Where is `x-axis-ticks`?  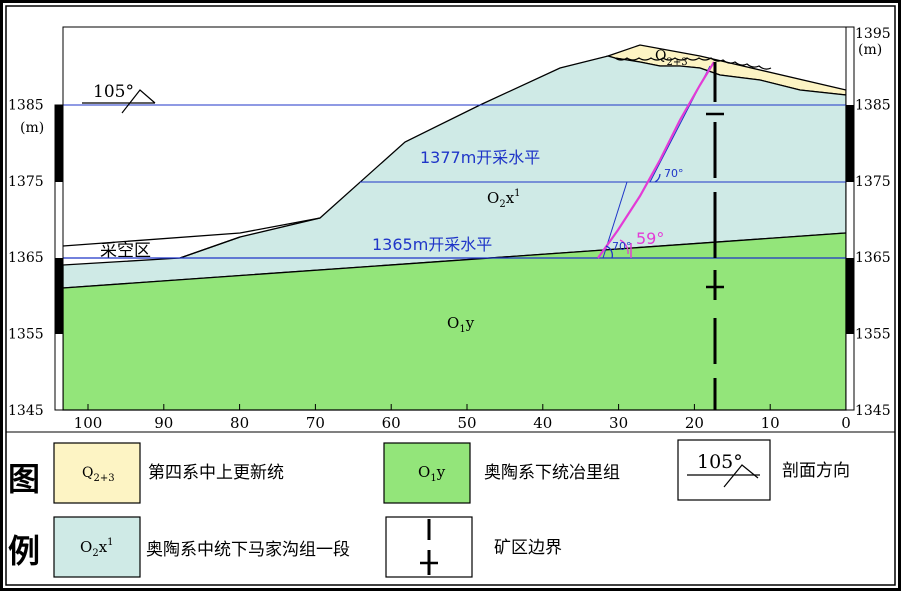
x-axis-ticks is located at coordinates (467, 407).